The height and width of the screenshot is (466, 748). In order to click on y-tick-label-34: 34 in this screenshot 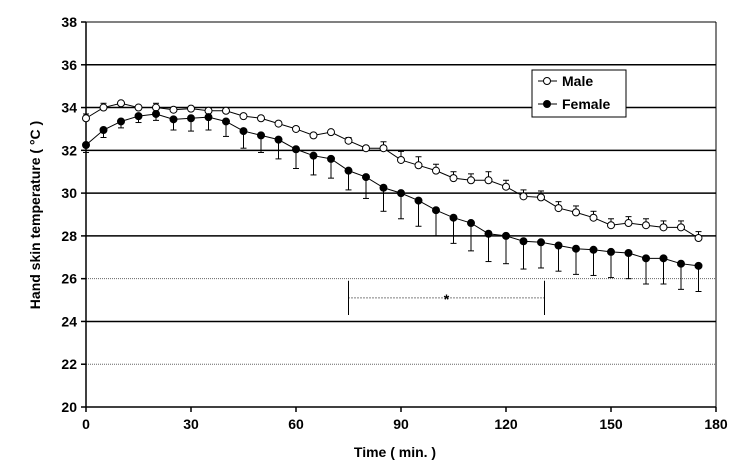, I will do `click(69, 108)`.